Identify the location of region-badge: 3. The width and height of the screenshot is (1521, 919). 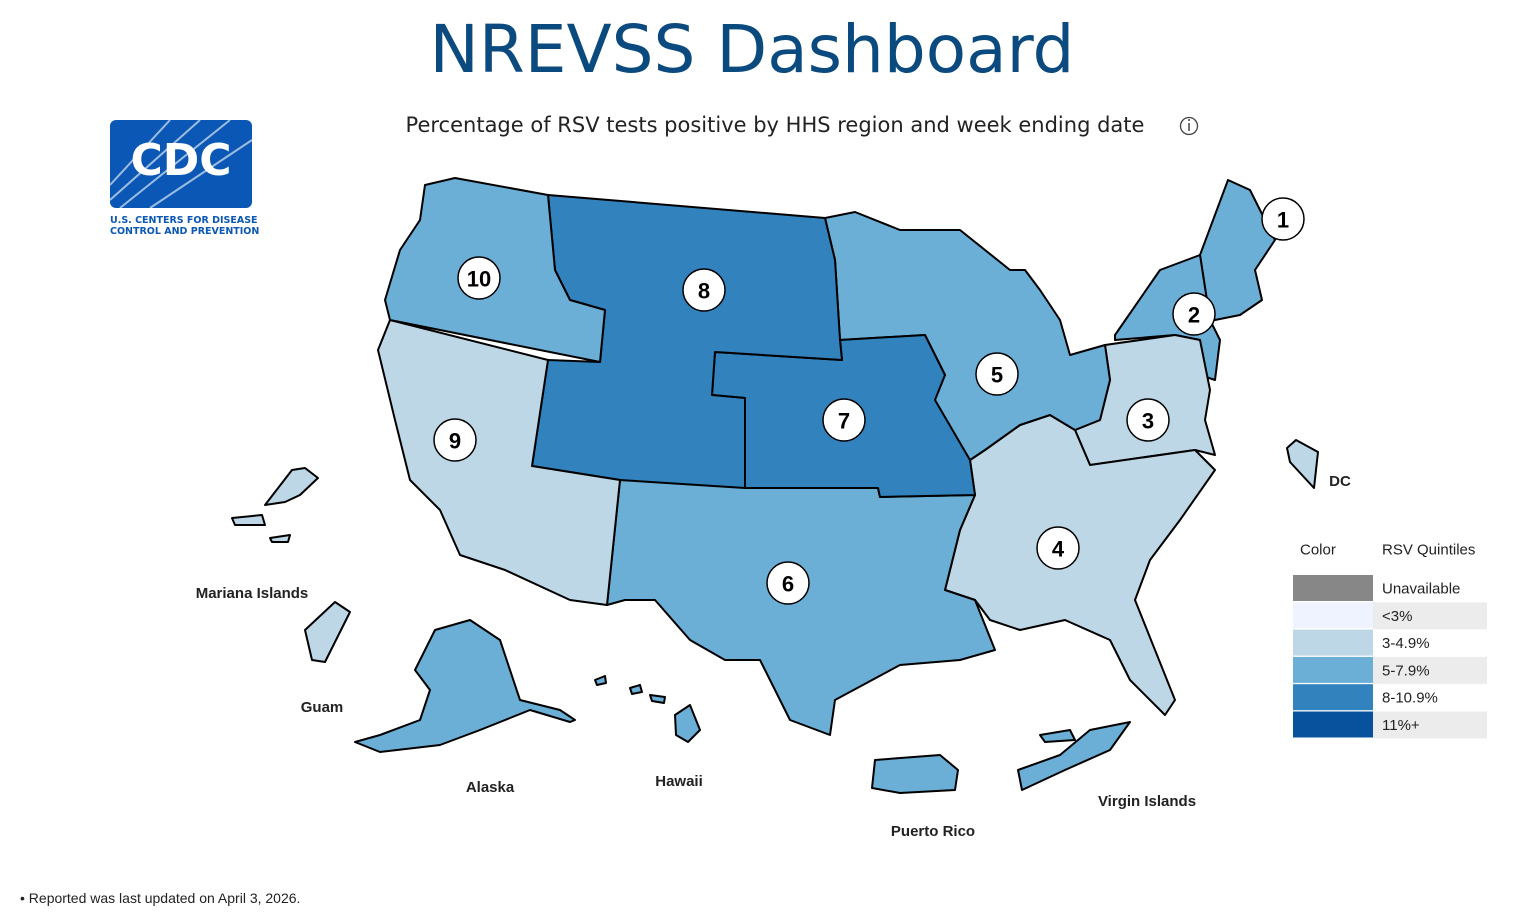
(1148, 420).